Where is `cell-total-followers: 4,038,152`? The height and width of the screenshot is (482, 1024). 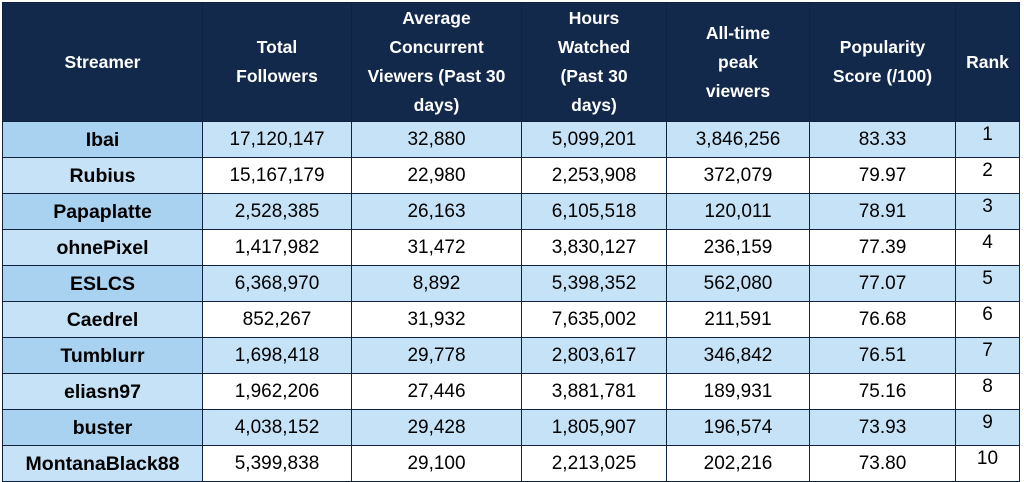 cell-total-followers: 4,038,152 is located at coordinates (277, 427).